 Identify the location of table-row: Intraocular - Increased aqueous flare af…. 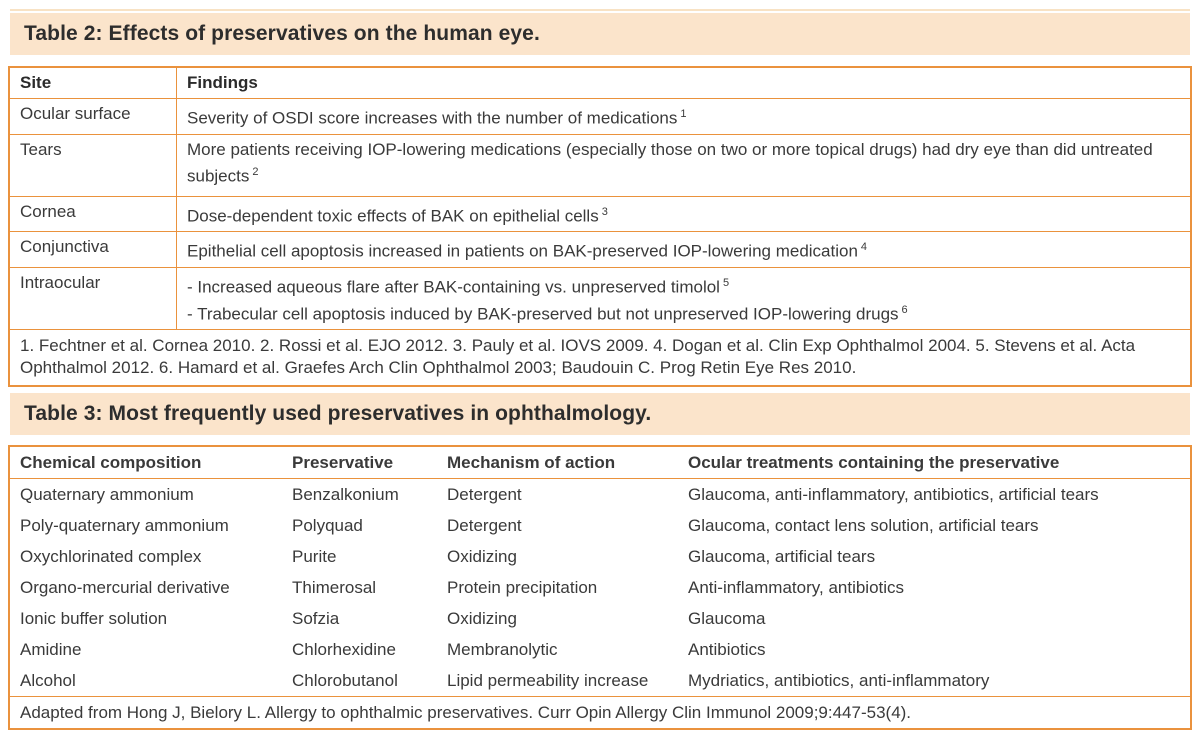
(600, 298).